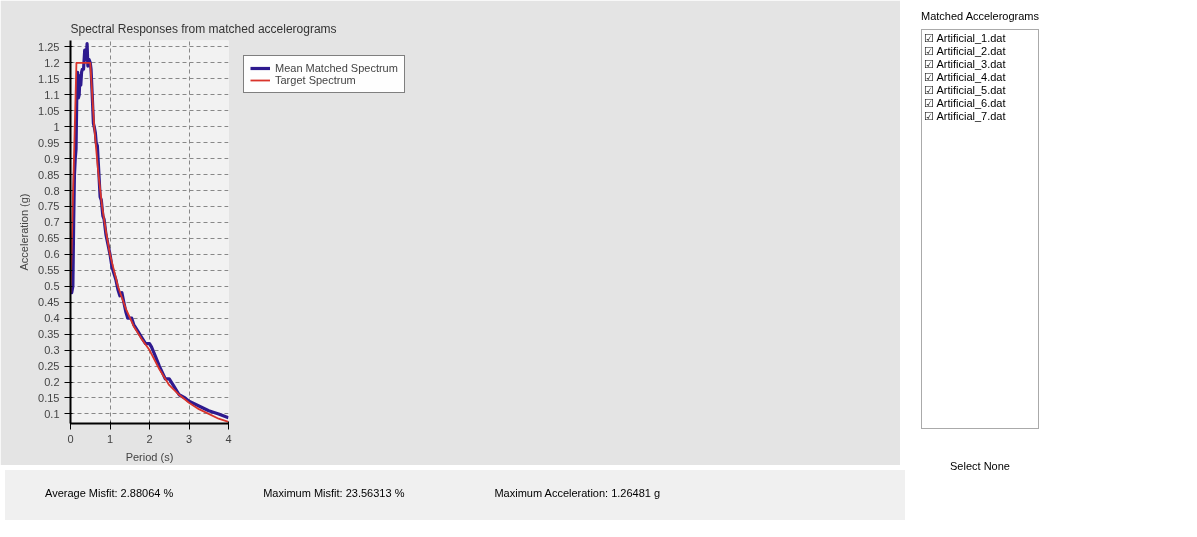 This screenshot has width=1197, height=537. What do you see at coordinates (52, 382) in the screenshot?
I see `y-tick-label: 0.2` at bounding box center [52, 382].